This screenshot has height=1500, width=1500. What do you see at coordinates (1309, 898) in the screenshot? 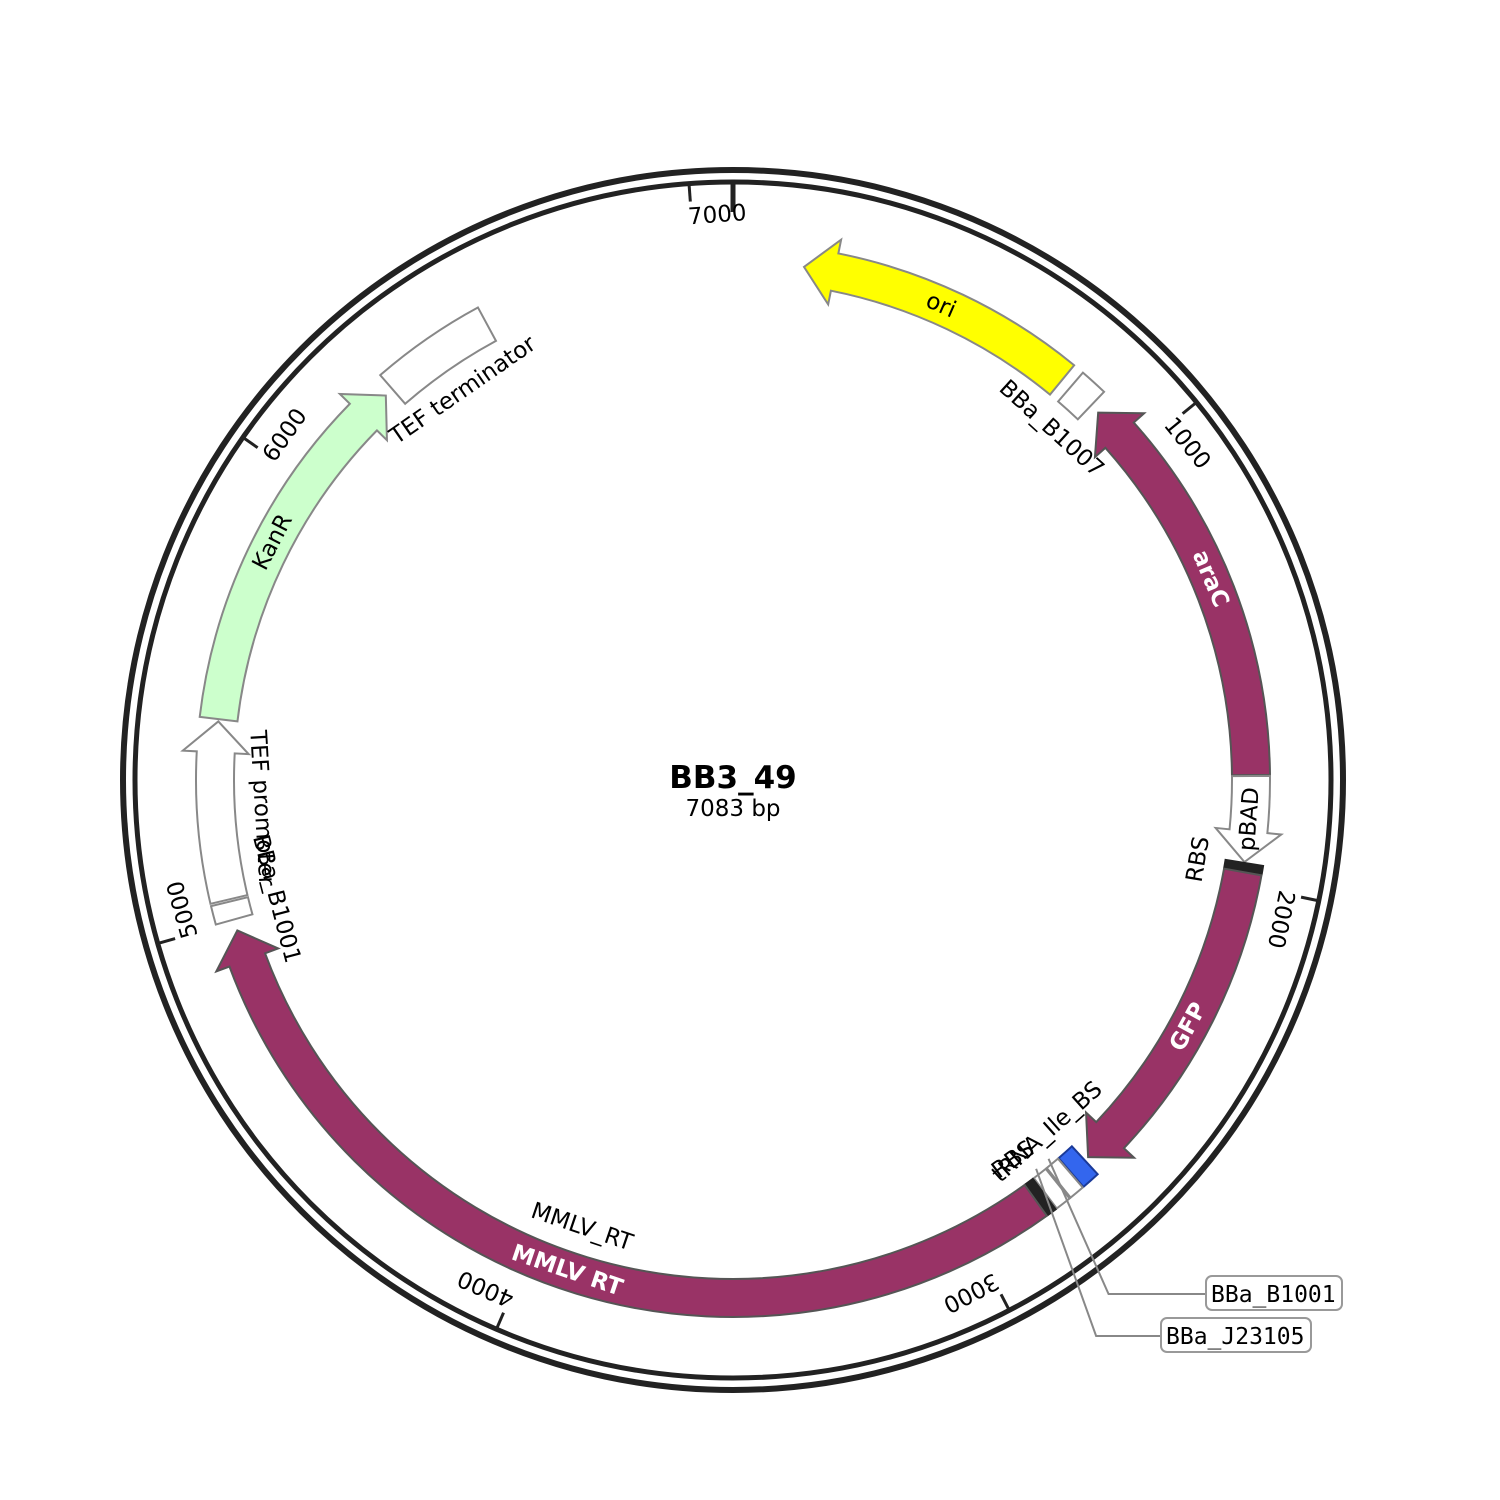
I see `tick-mark-2000` at bounding box center [1309, 898].